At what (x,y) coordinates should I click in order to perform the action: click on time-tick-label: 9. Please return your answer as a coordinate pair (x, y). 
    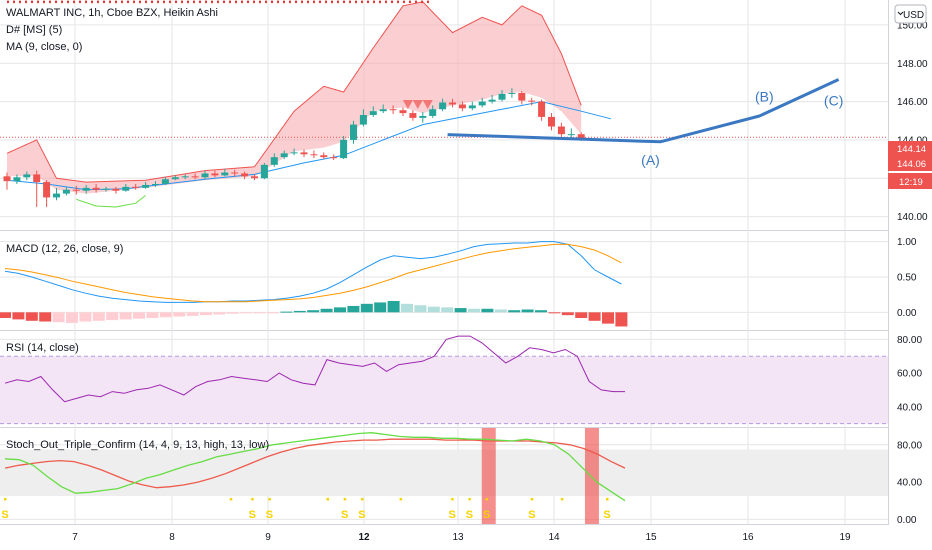
    Looking at the image, I should click on (268, 537).